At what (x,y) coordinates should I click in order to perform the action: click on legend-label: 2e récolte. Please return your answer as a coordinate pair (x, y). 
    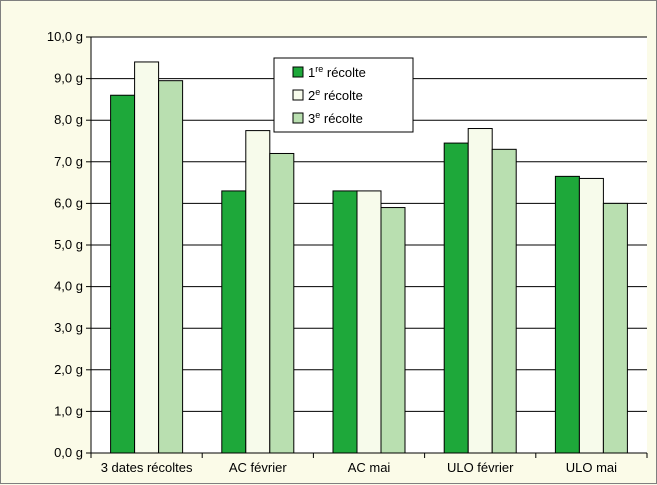
    Looking at the image, I should click on (335, 95).